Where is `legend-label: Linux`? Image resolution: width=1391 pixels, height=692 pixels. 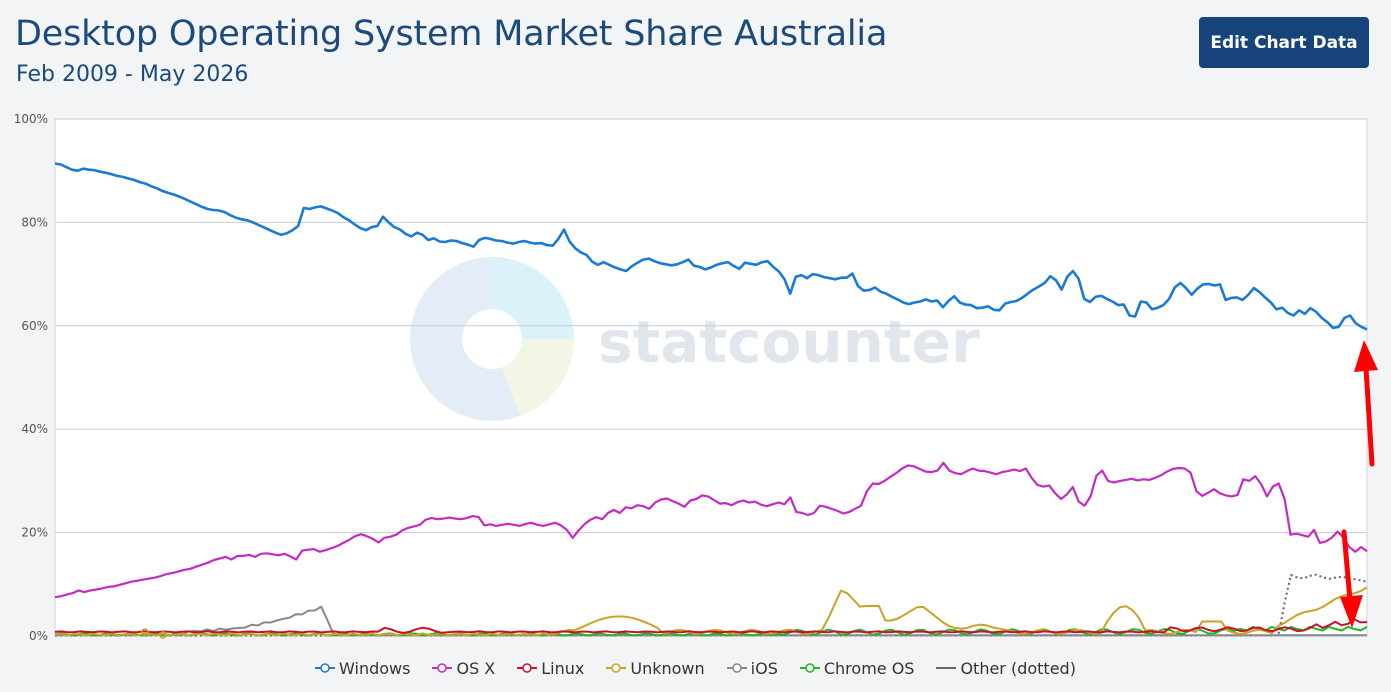 legend-label: Linux is located at coordinates (563, 668).